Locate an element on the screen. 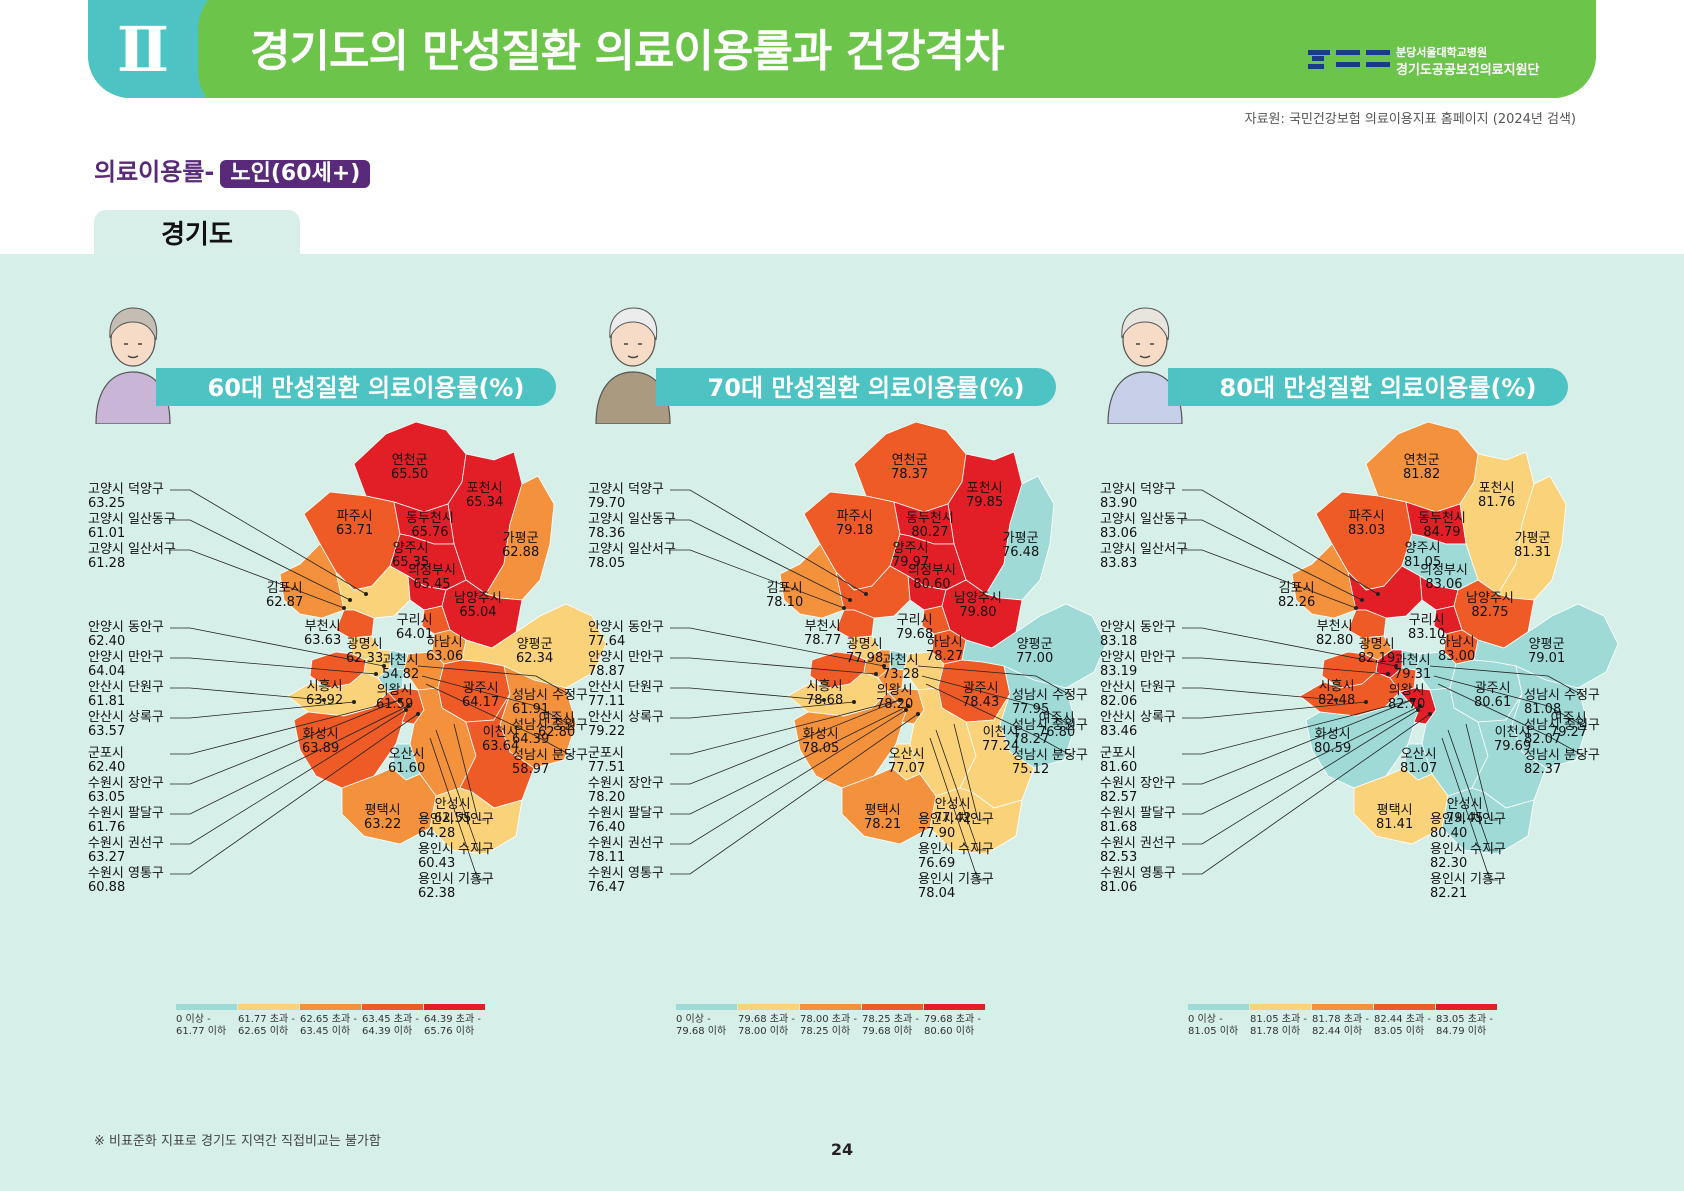  region-value: 81.31 is located at coordinates (1533, 552).